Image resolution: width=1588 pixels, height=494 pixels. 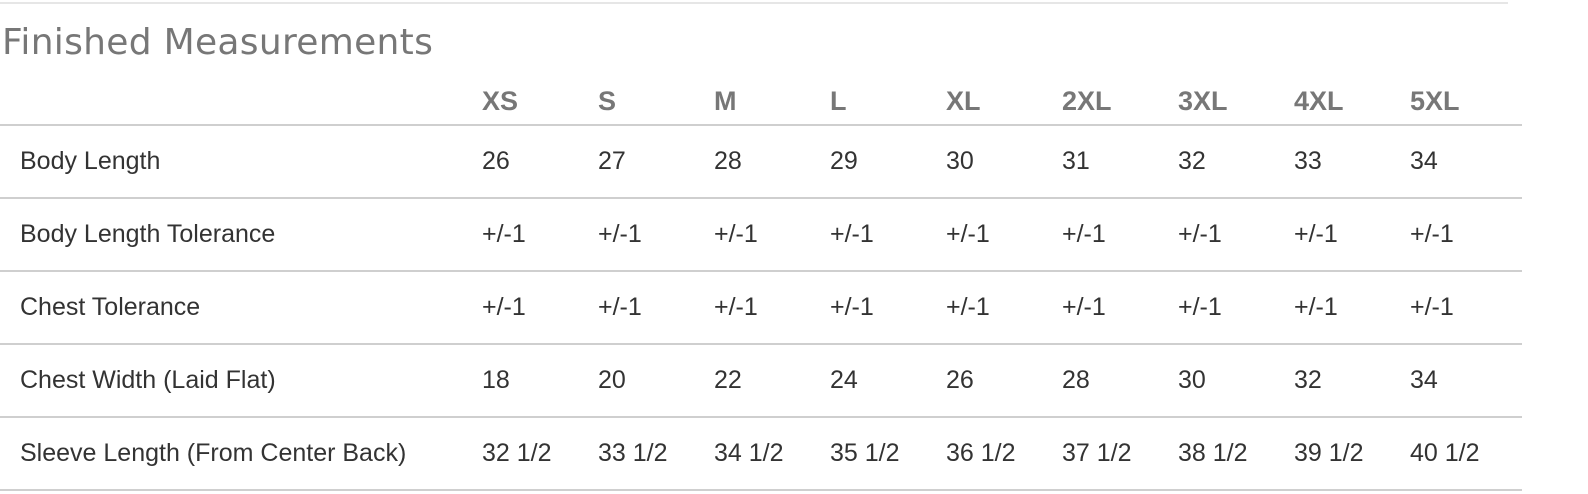 What do you see at coordinates (656, 162) in the screenshot?
I see `table-cell: 27` at bounding box center [656, 162].